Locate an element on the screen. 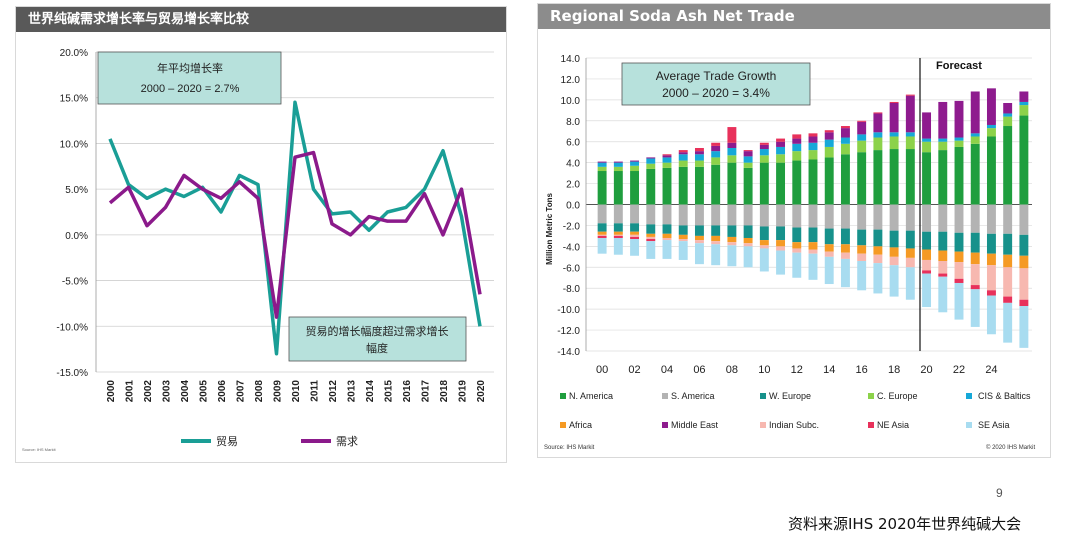 Image resolution: width=1080 pixels, height=540 pixels. right-xtick-label: 02 is located at coordinates (634, 370).